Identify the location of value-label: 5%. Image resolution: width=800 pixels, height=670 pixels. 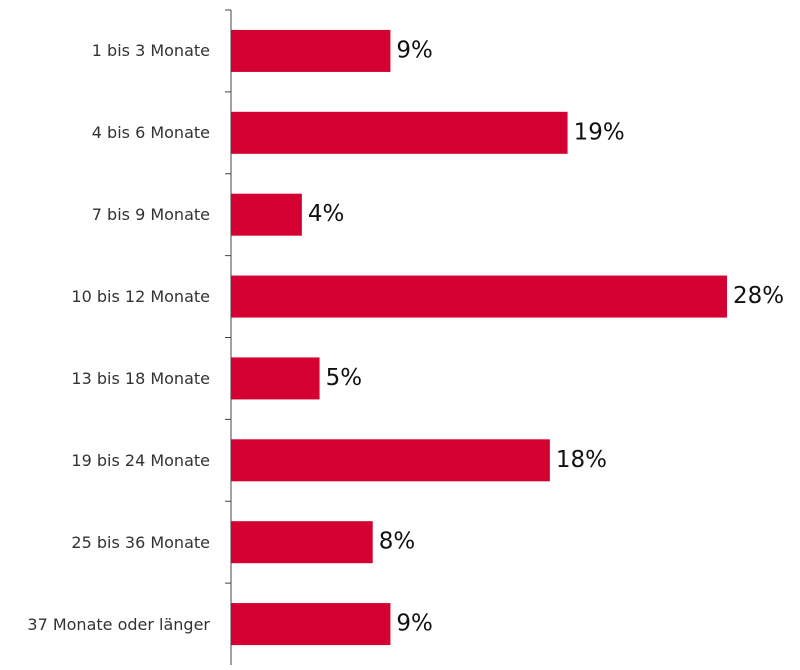
(344, 378).